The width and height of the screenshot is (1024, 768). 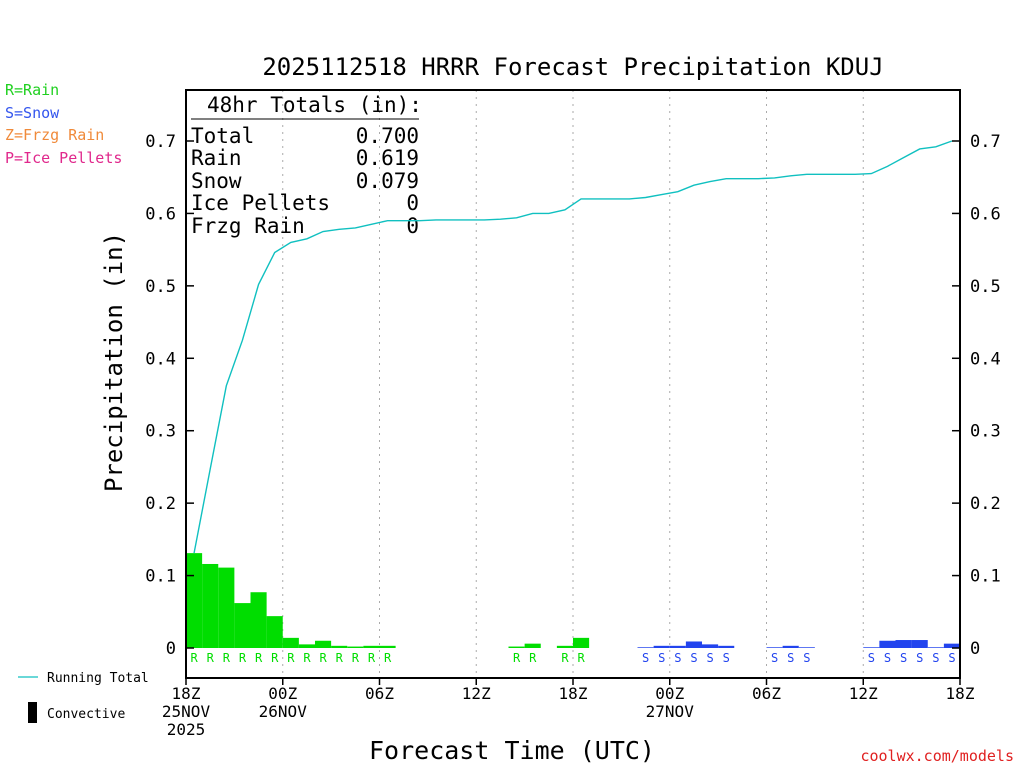 I want to click on x-tick-label-4-0: 18Z, so click(x=573, y=693).